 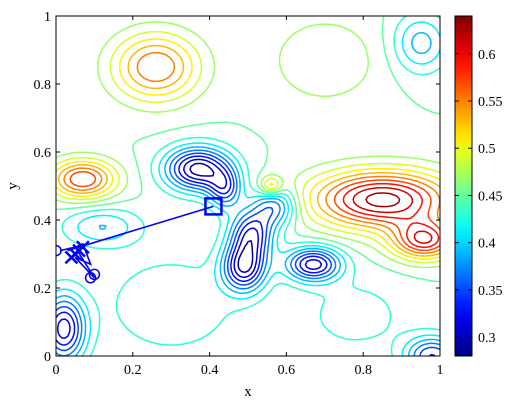 What do you see at coordinates (490, 102) in the screenshot?
I see `colorbar-tick-label: 0.55` at bounding box center [490, 102].